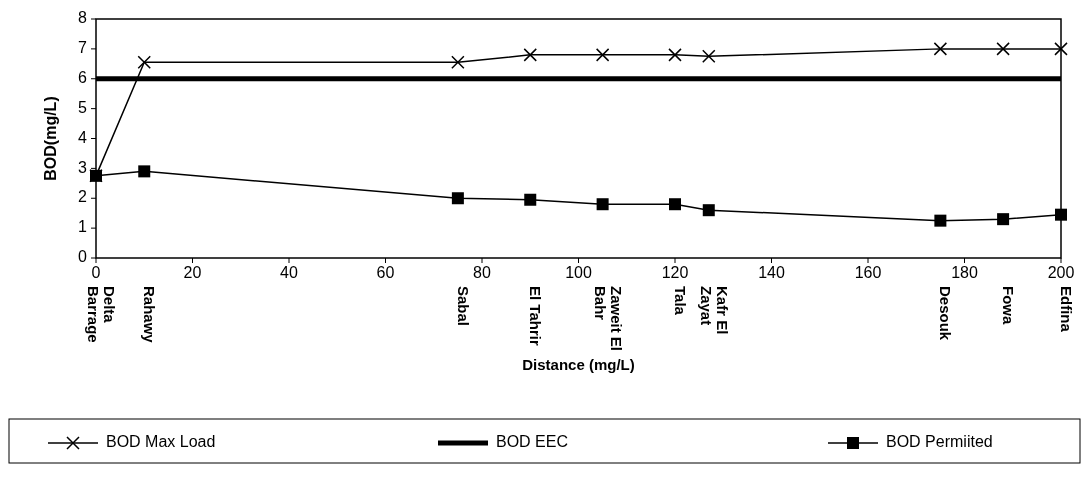 The height and width of the screenshot is (491, 1089). What do you see at coordinates (608, 319) in the screenshot?
I see `text: Zaweit El Bahr` at bounding box center [608, 319].